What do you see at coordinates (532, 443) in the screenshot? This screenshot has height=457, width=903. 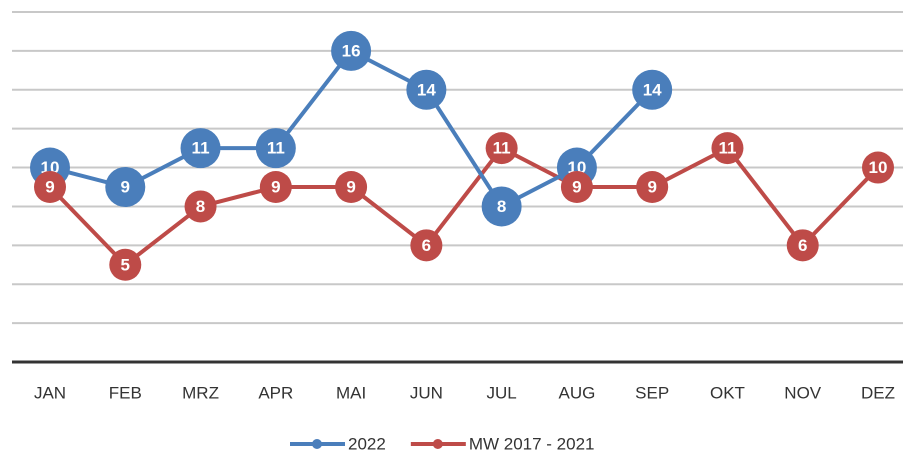 I see `legend-label: MW 2017 - 2021` at bounding box center [532, 443].